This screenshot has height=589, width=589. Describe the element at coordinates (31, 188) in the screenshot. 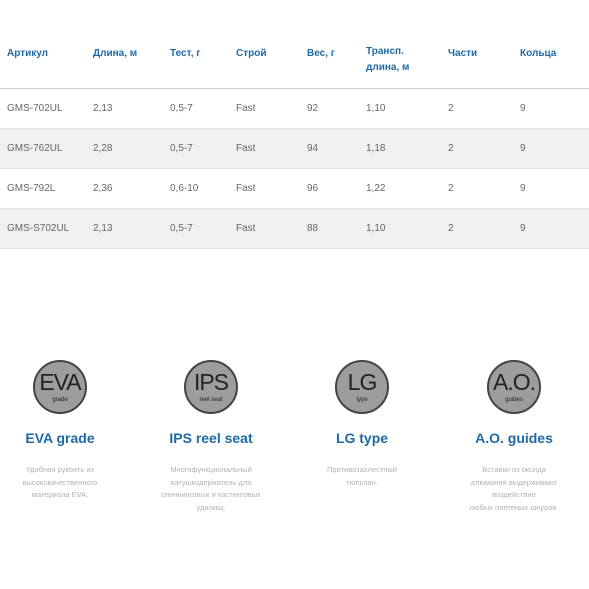

I see `cell-article: GMS-792L` at that location.